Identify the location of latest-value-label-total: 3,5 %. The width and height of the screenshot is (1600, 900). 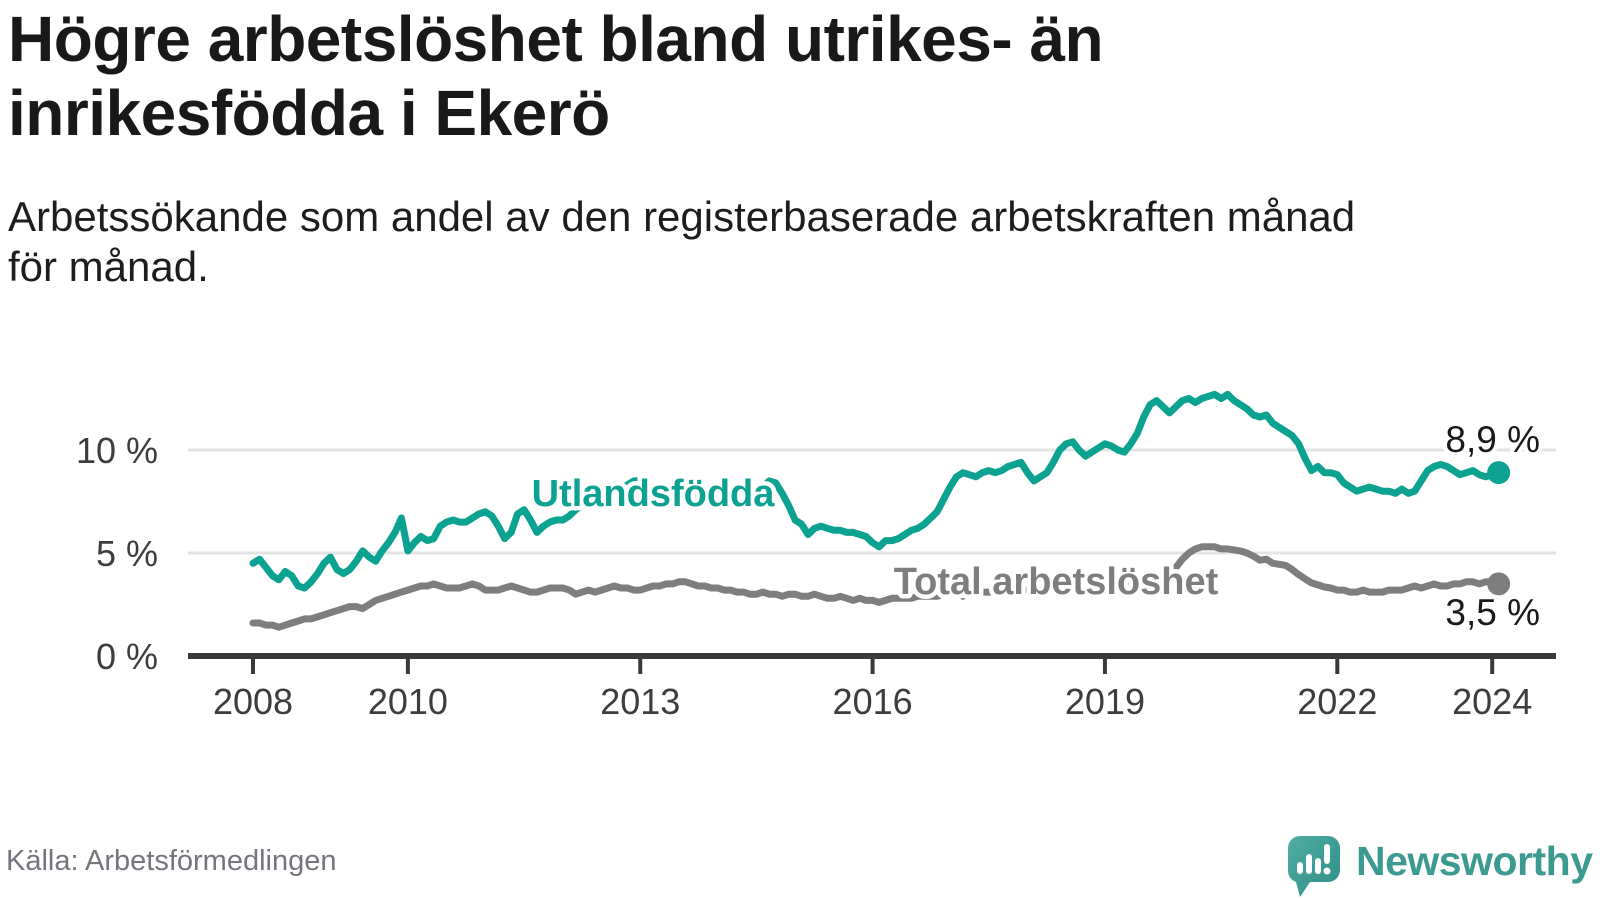
(1492, 612).